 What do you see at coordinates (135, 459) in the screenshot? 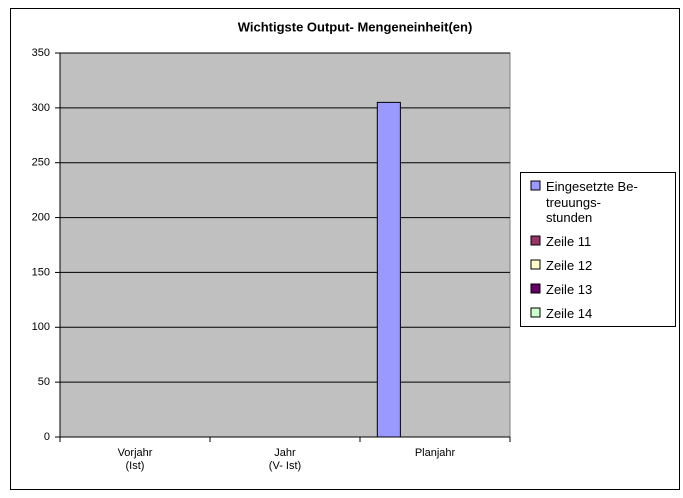
I see `x-tick-label: Vorjahr (Ist)` at bounding box center [135, 459].